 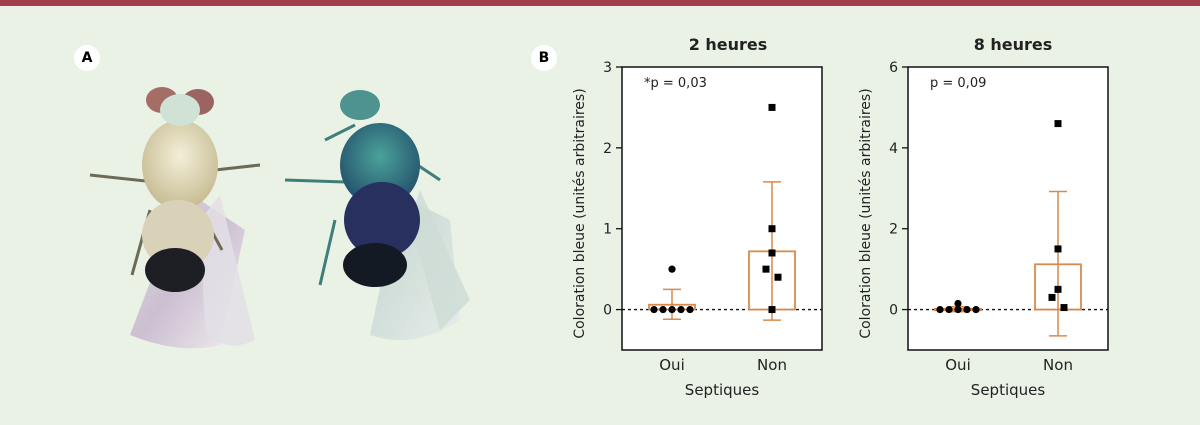 What do you see at coordinates (1058, 365) in the screenshot?
I see `chart2-x-tick-label: Non` at bounding box center [1058, 365].